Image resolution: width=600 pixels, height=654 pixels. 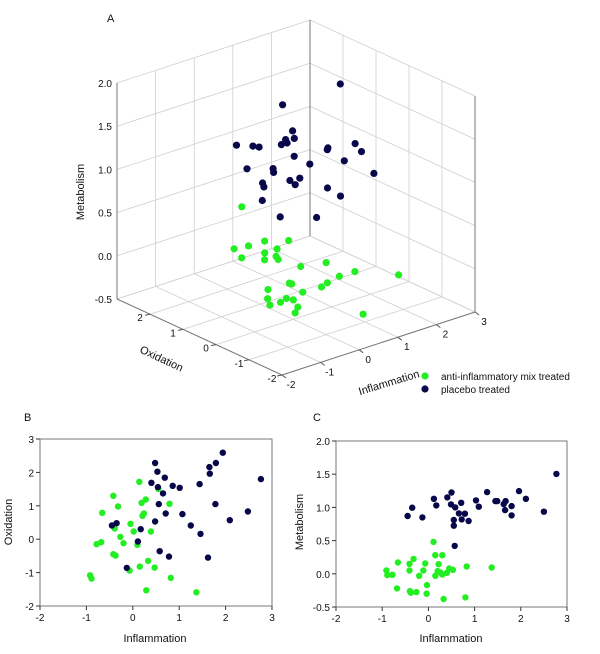 What do you see at coordinates (392, 101) in the screenshot?
I see `side-wall-gridline-z` at bounding box center [392, 101].